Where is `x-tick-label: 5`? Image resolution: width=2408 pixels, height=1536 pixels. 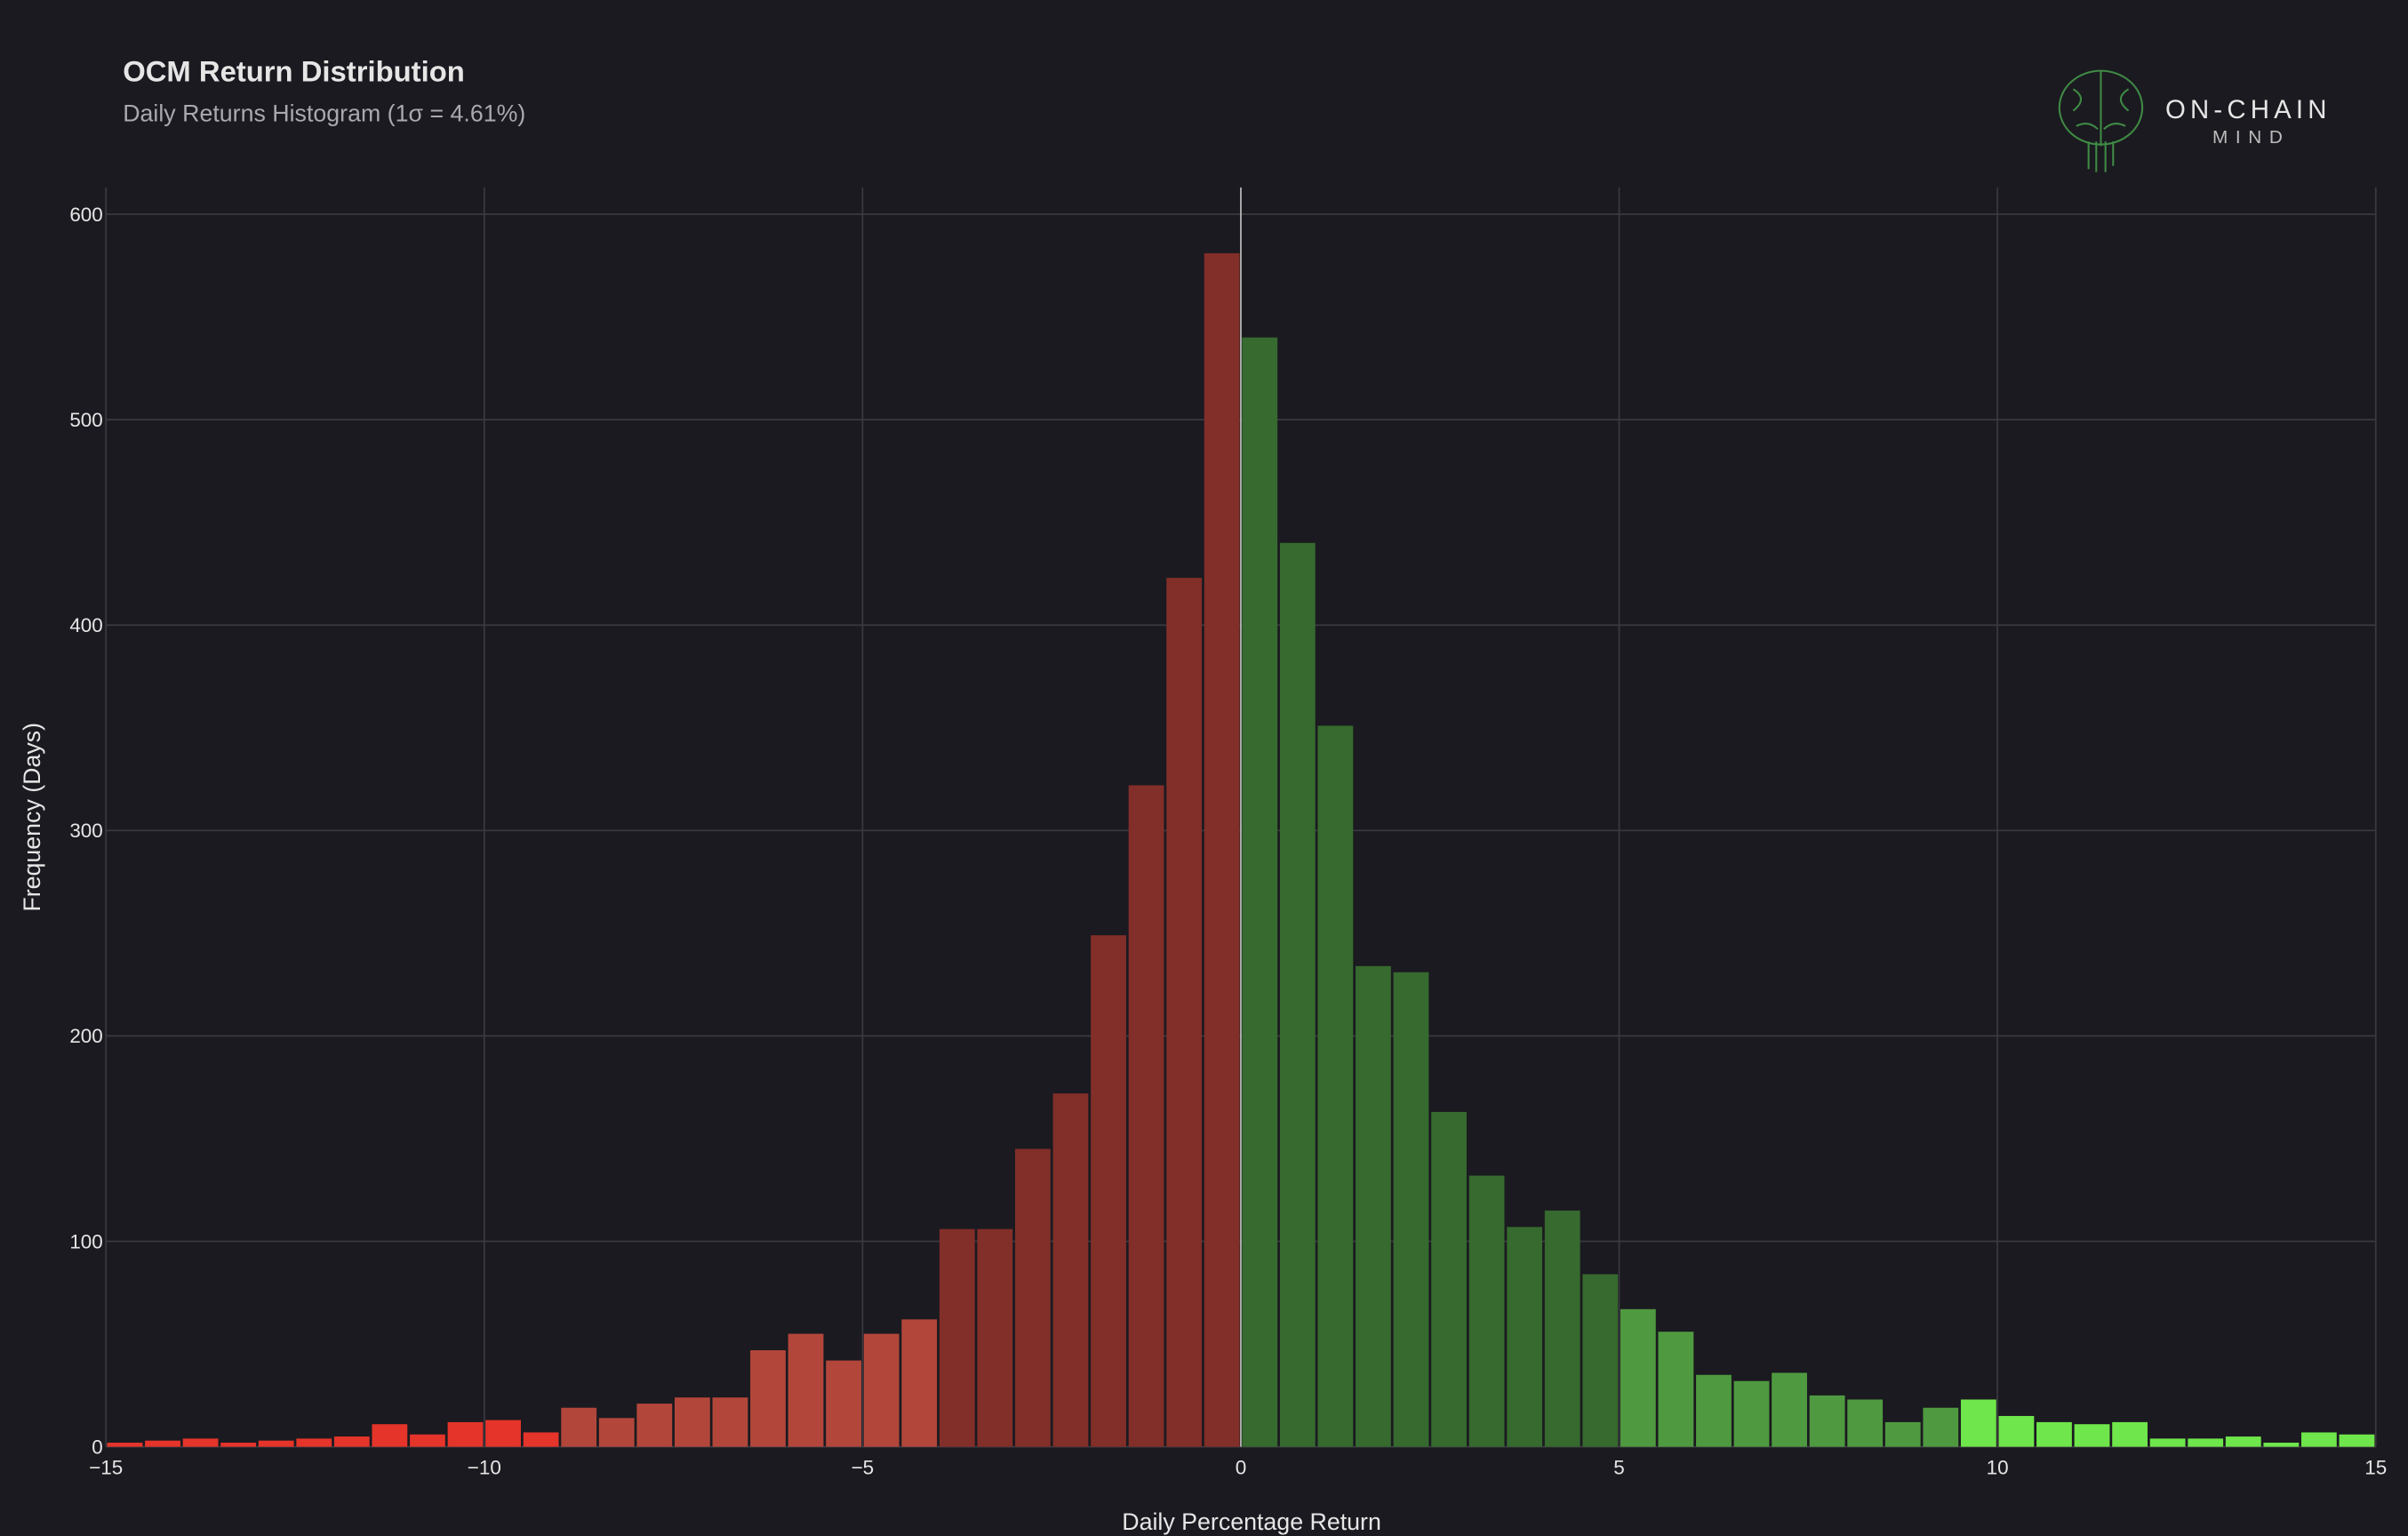 x-tick-label: 5 is located at coordinates (1618, 1468).